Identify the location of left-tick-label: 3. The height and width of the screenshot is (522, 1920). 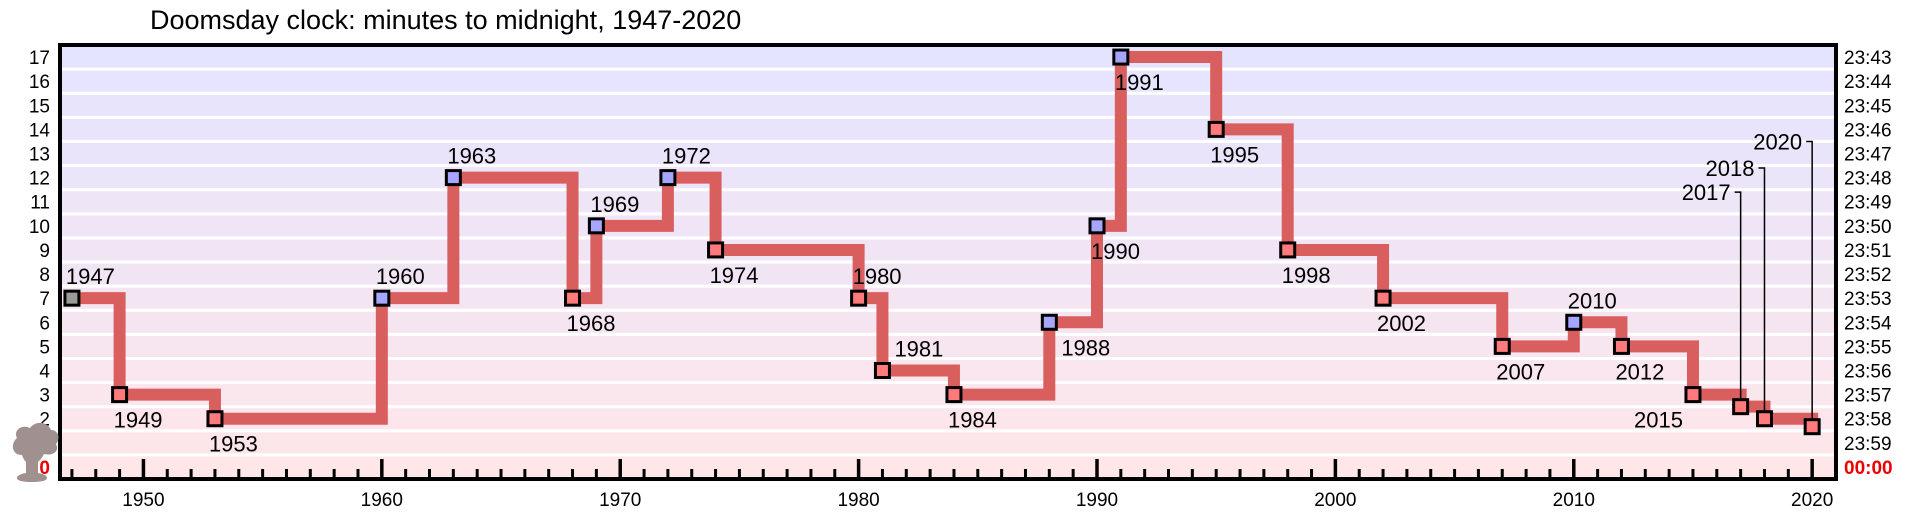
(44, 396).